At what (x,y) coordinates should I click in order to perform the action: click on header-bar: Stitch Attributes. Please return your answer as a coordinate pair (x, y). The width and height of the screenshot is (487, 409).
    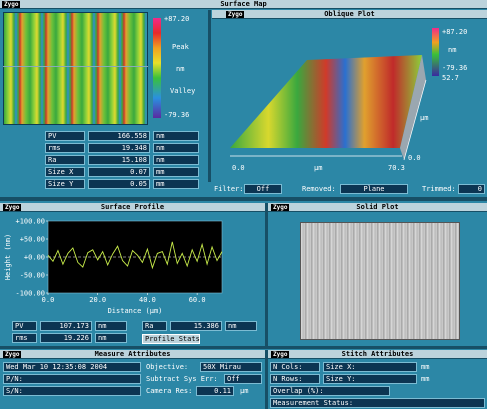
    Looking at the image, I should click on (377, 354).